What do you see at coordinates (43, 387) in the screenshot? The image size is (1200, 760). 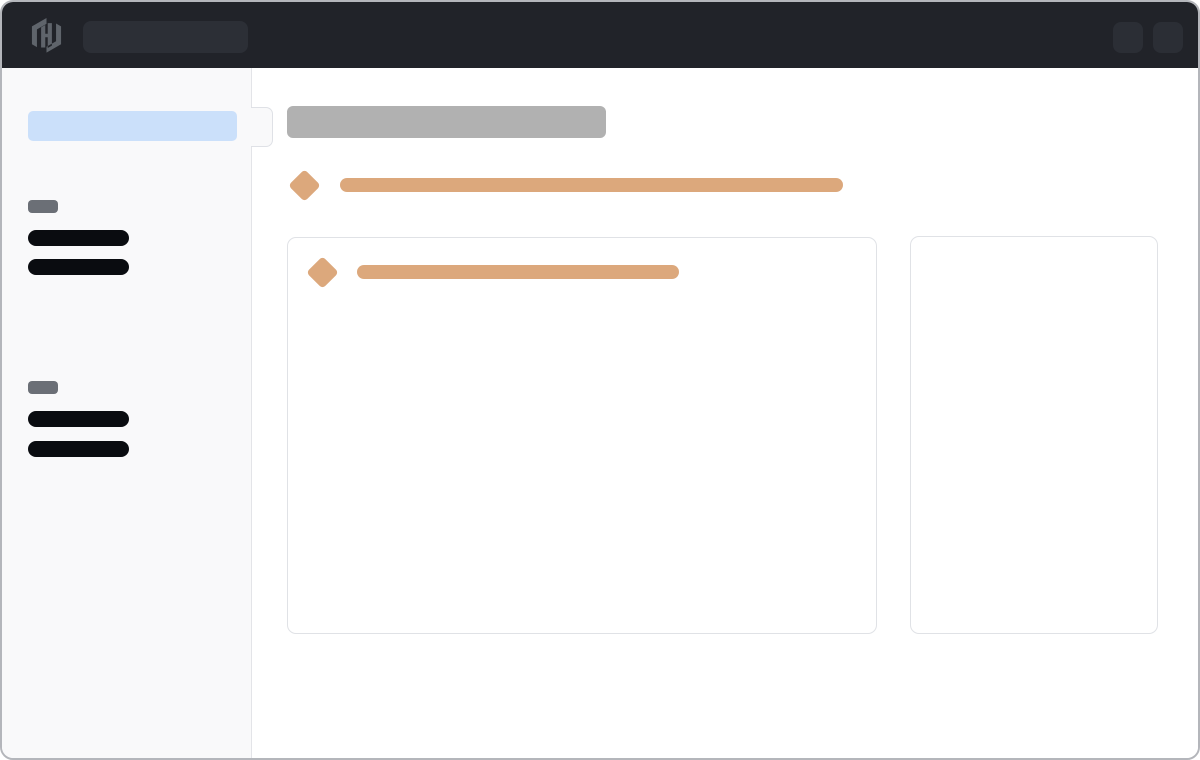 I see `sidebar-section-2-header-placeholder` at bounding box center [43, 387].